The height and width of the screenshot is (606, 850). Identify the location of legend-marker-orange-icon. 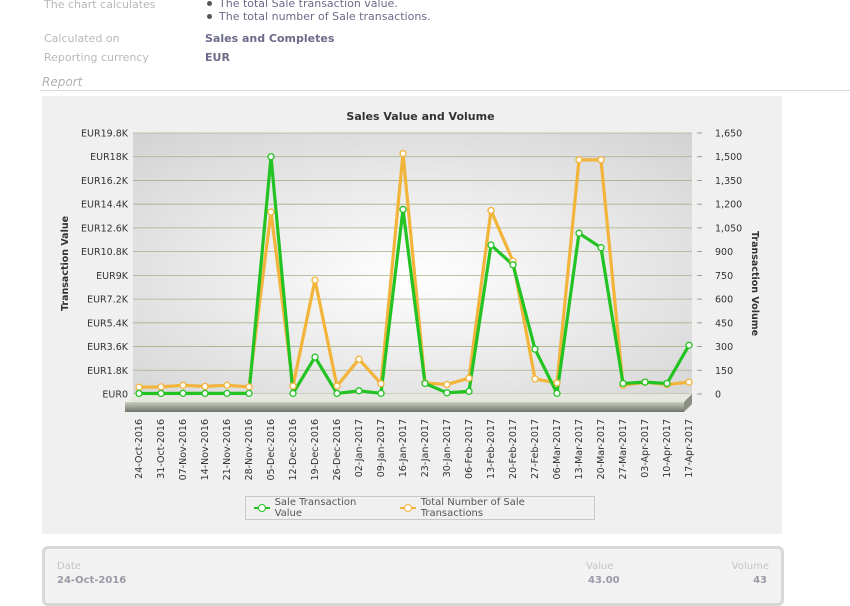
(408, 508).